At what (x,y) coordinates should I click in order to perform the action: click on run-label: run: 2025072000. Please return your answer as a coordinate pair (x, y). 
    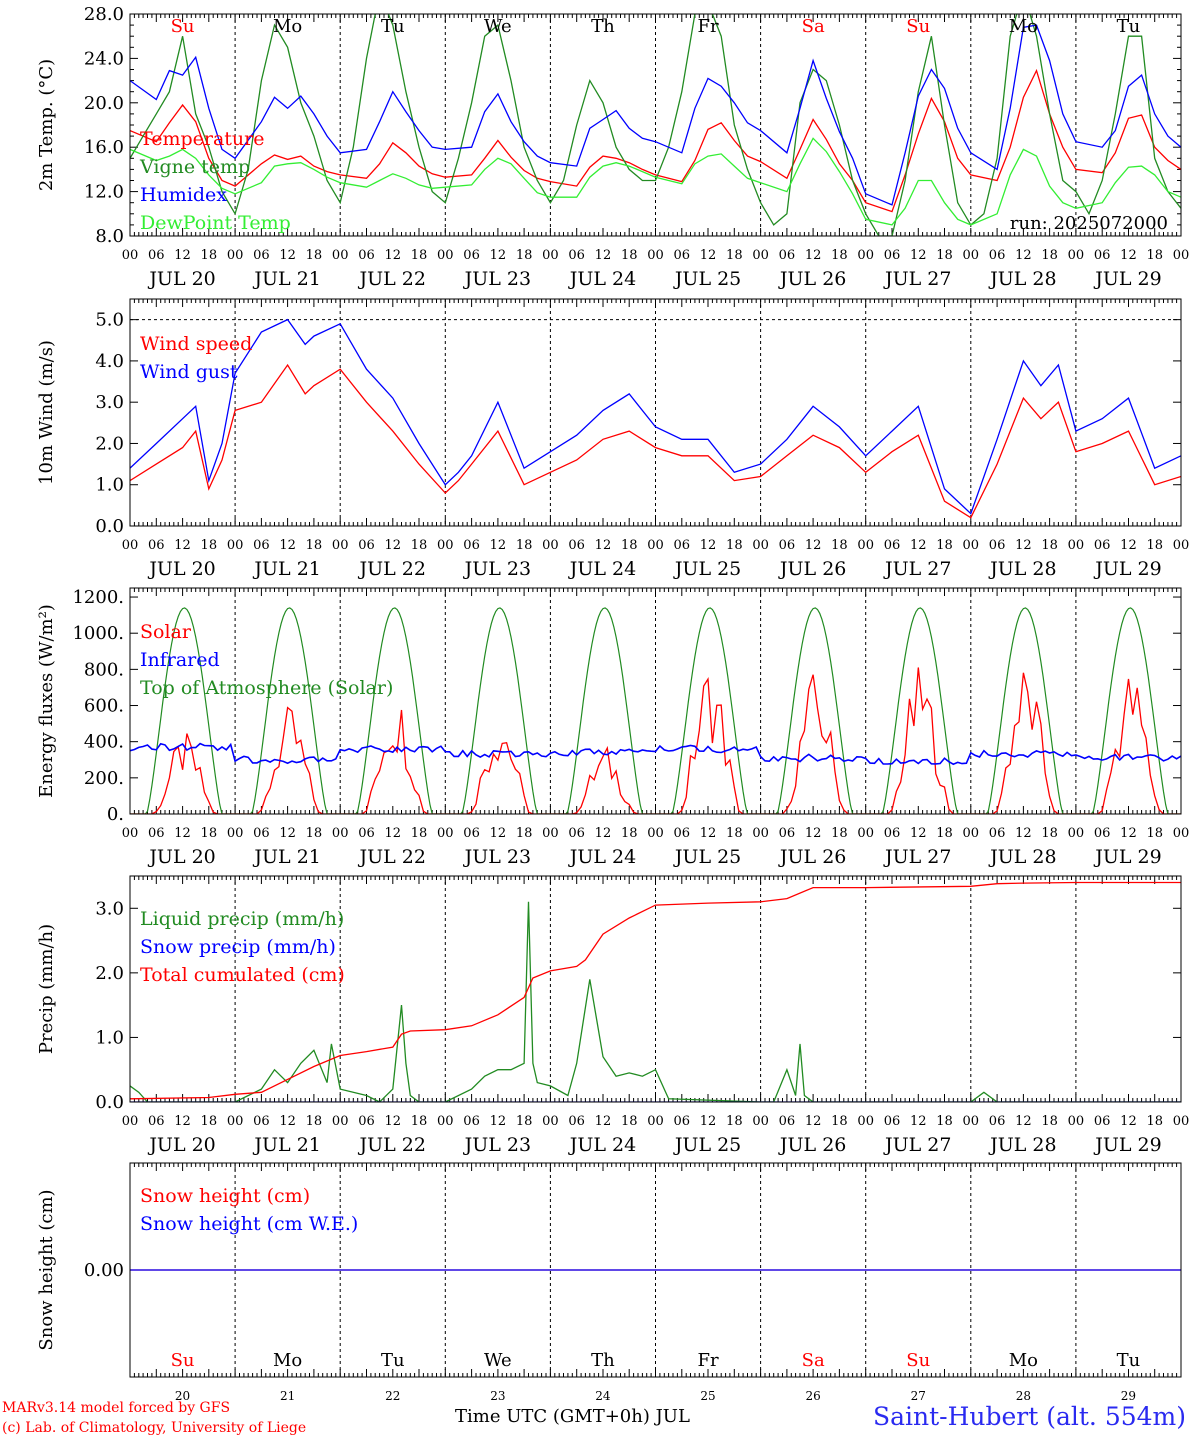
    Looking at the image, I should click on (1089, 223).